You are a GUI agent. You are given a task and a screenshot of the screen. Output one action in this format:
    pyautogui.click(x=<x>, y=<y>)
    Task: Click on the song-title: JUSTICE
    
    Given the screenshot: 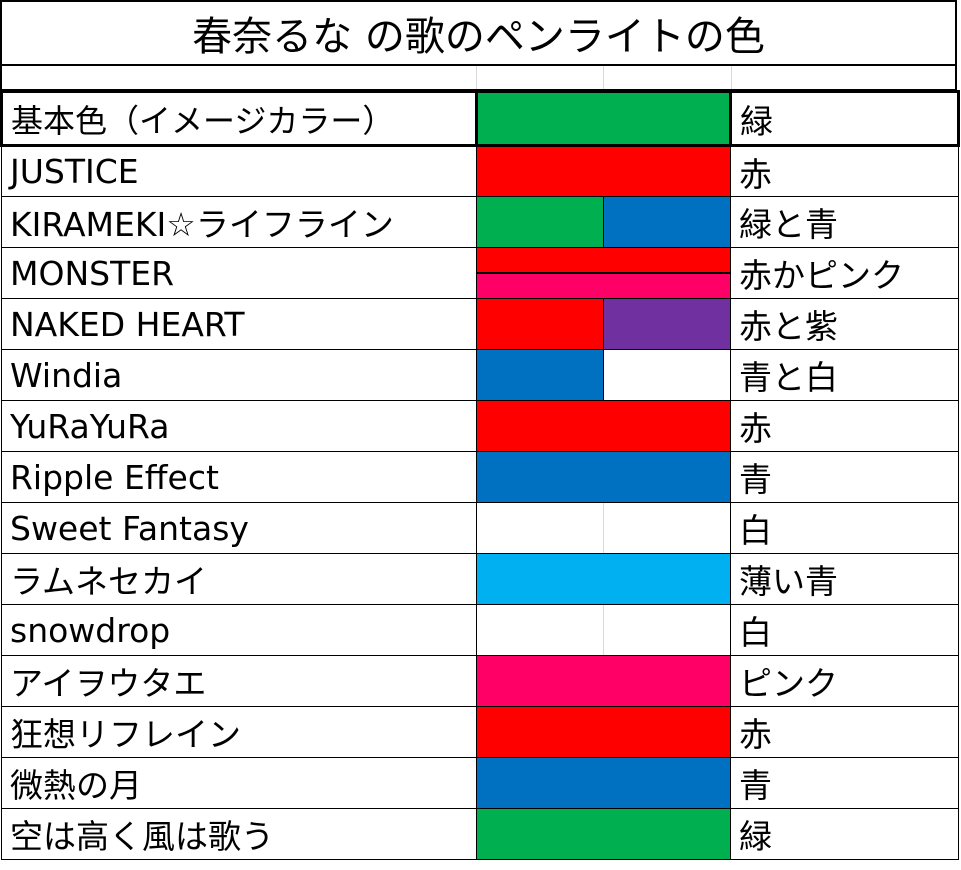 What is the action you would take?
    pyautogui.click(x=239, y=171)
    